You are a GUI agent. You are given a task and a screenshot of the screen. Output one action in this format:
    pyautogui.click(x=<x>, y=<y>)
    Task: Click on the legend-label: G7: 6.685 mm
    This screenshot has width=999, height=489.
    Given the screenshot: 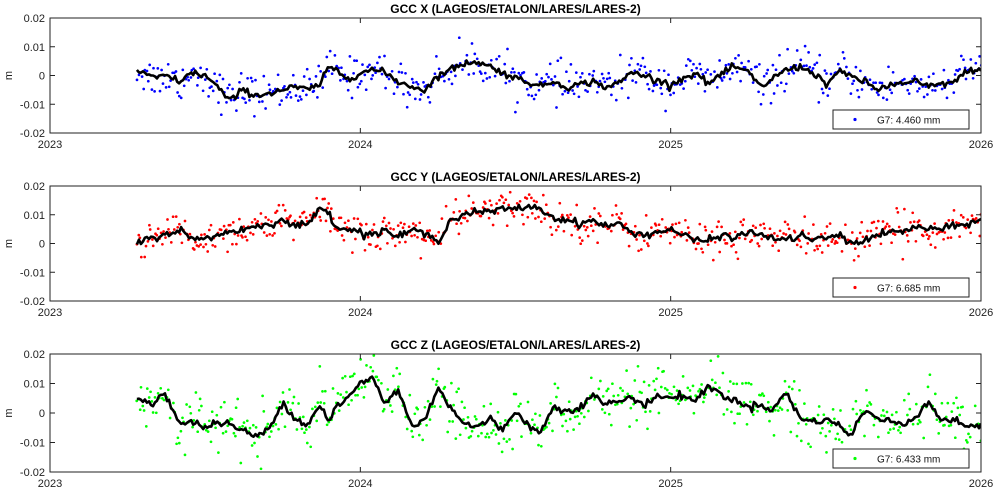 What is the action you would take?
    pyautogui.click(x=908, y=289)
    